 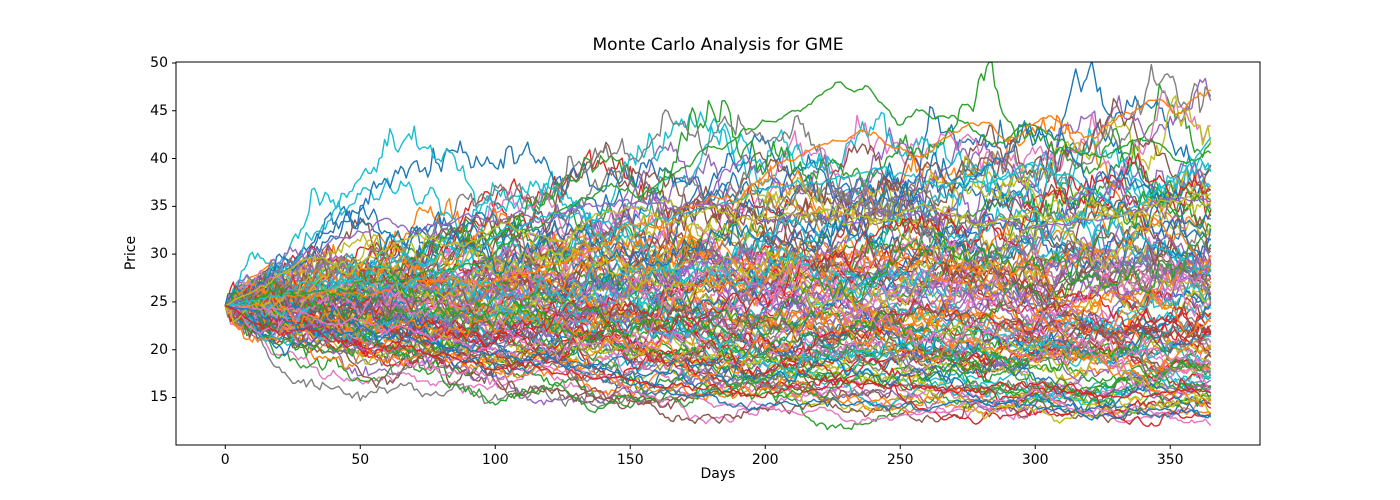 I want to click on x-tick-label: 50, so click(x=360, y=460).